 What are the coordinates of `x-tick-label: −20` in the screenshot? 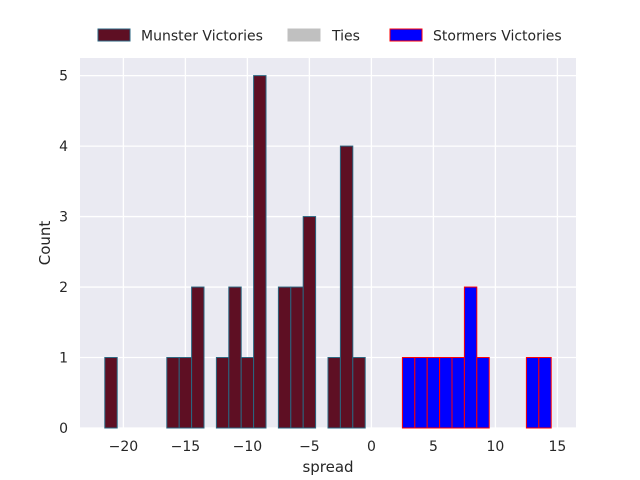 It's located at (124, 447).